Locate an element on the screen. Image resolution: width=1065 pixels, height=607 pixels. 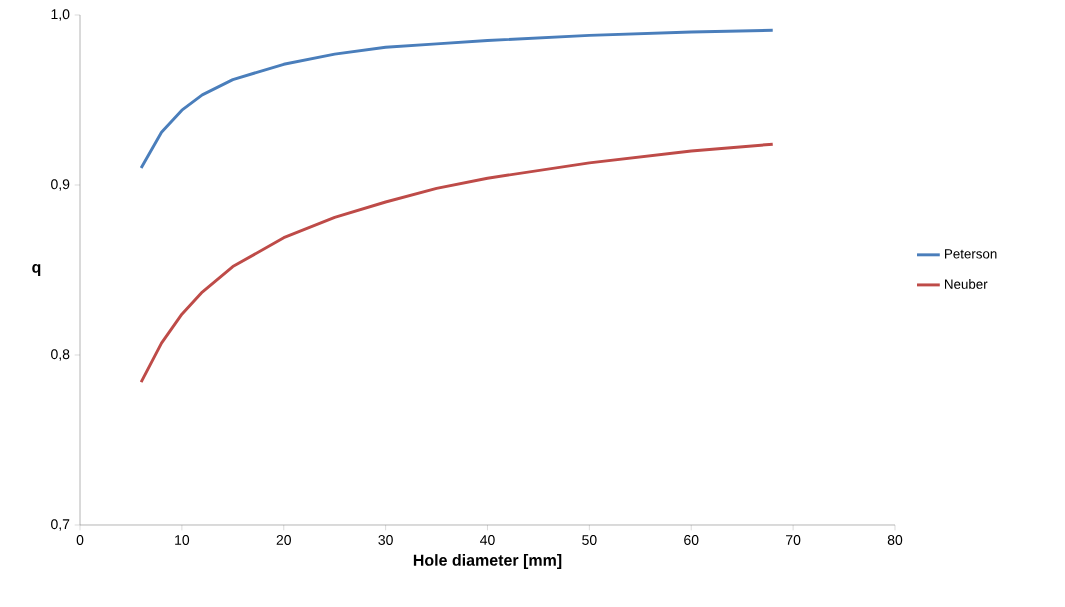
legend-label: Peterson is located at coordinates (971, 254).